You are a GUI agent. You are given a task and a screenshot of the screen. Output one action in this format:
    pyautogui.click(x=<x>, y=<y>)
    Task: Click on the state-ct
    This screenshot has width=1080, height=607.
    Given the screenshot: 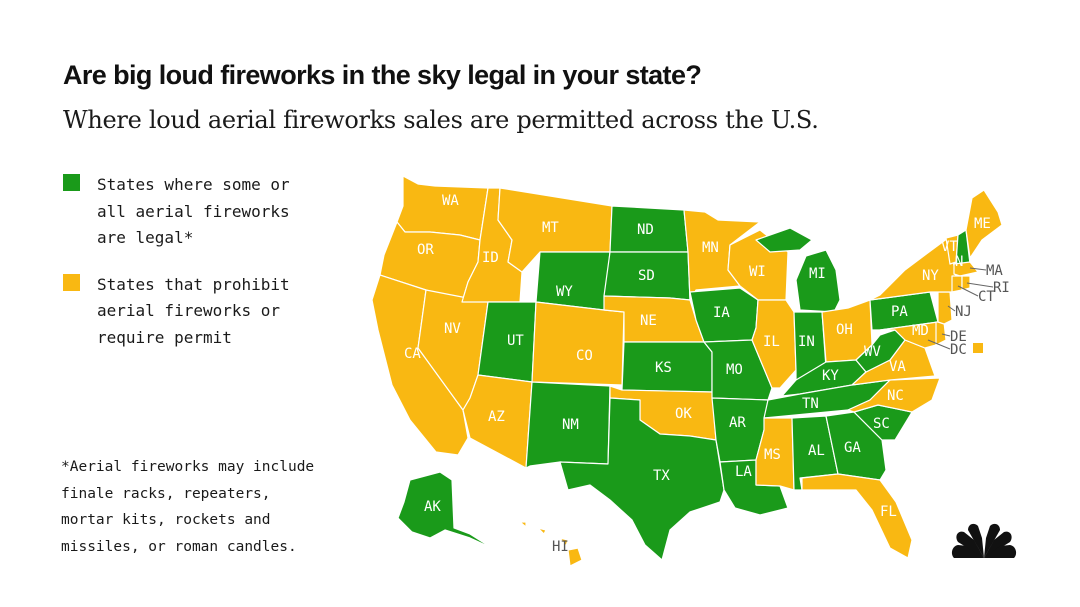 What is the action you would take?
    pyautogui.click(x=957, y=284)
    